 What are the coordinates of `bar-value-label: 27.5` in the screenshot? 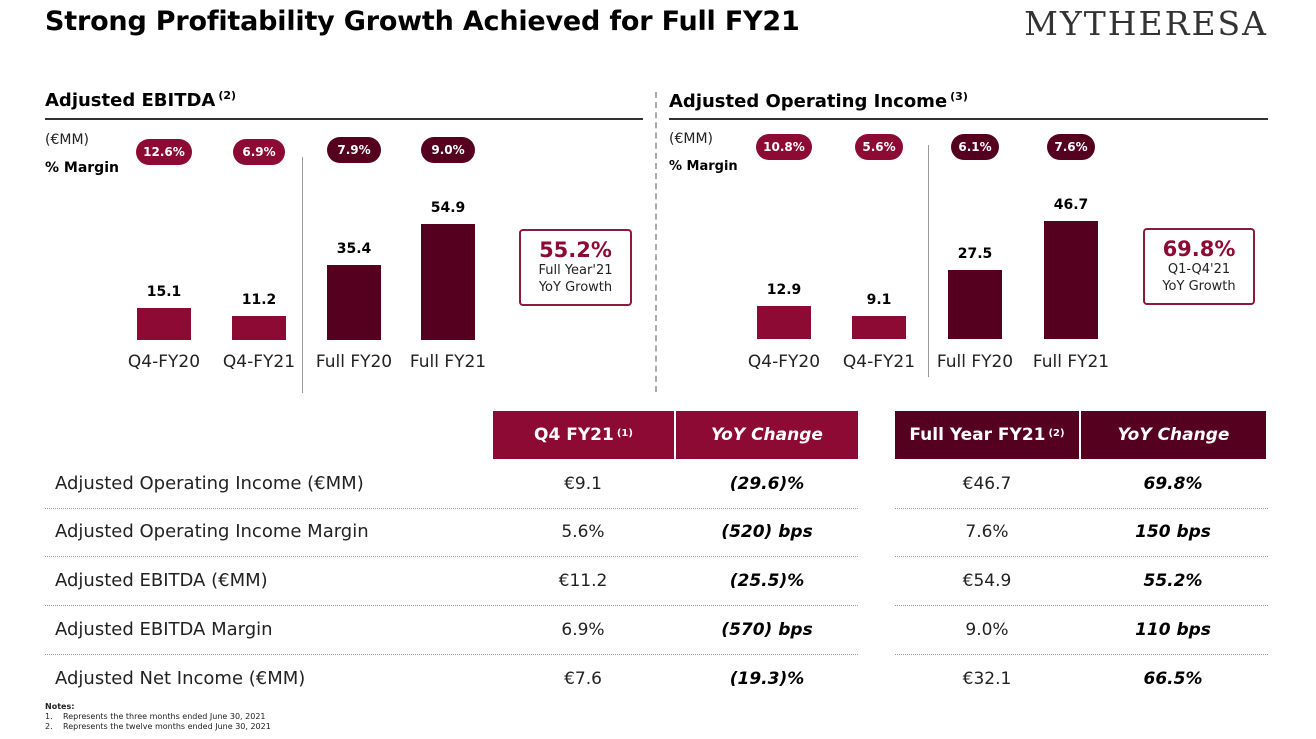 It's located at (975, 253).